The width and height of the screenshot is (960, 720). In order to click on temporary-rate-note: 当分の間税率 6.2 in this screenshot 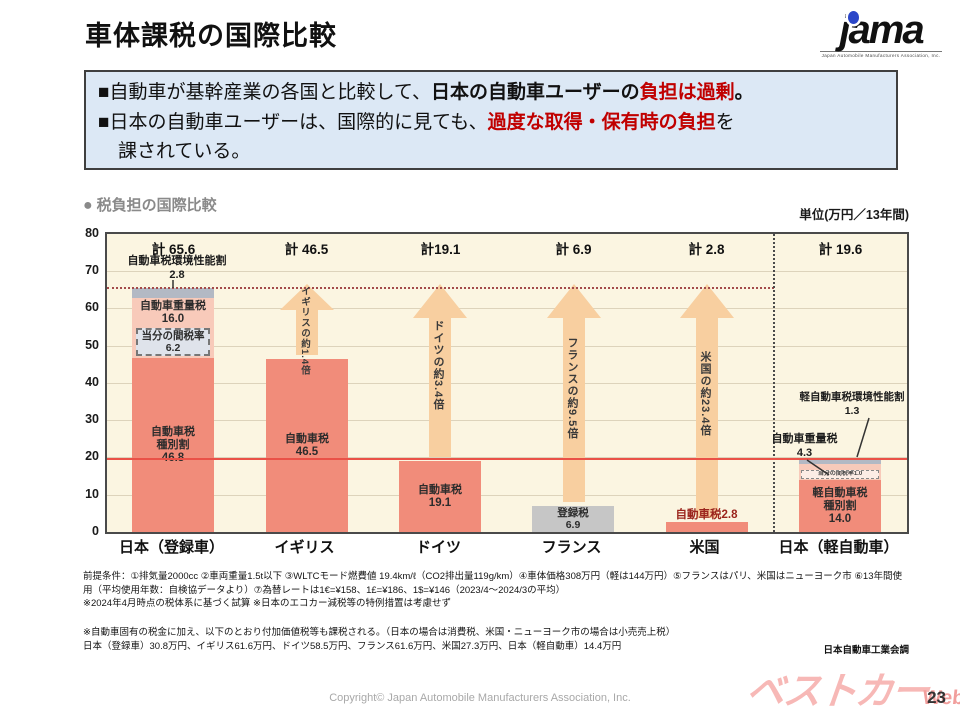, I will do `click(173, 342)`.